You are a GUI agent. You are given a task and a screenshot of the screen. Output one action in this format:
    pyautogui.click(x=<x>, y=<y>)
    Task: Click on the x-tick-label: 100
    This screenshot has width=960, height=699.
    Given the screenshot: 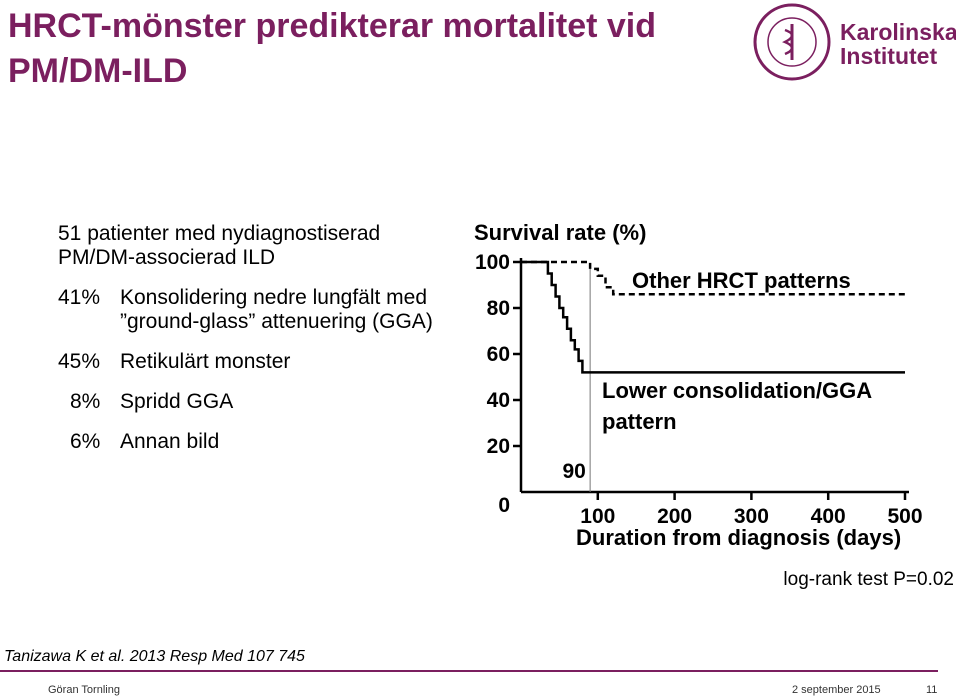 What is the action you would take?
    pyautogui.click(x=597, y=516)
    